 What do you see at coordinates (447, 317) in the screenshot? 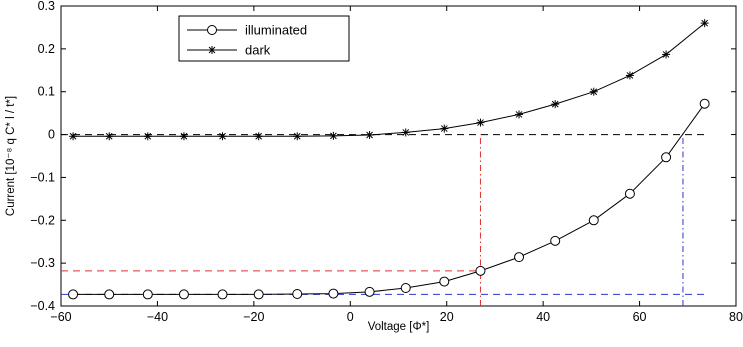
I see `x-tick-label: 20` at bounding box center [447, 317].